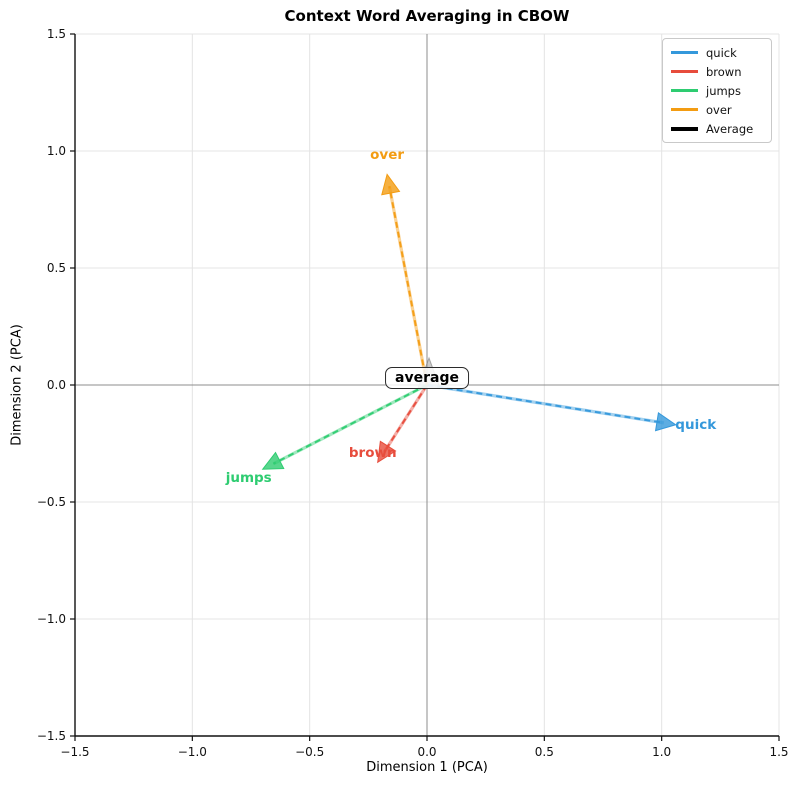 The width and height of the screenshot is (798, 790). Describe the element at coordinates (730, 128) in the screenshot. I see `legend-label-average: Average` at that location.